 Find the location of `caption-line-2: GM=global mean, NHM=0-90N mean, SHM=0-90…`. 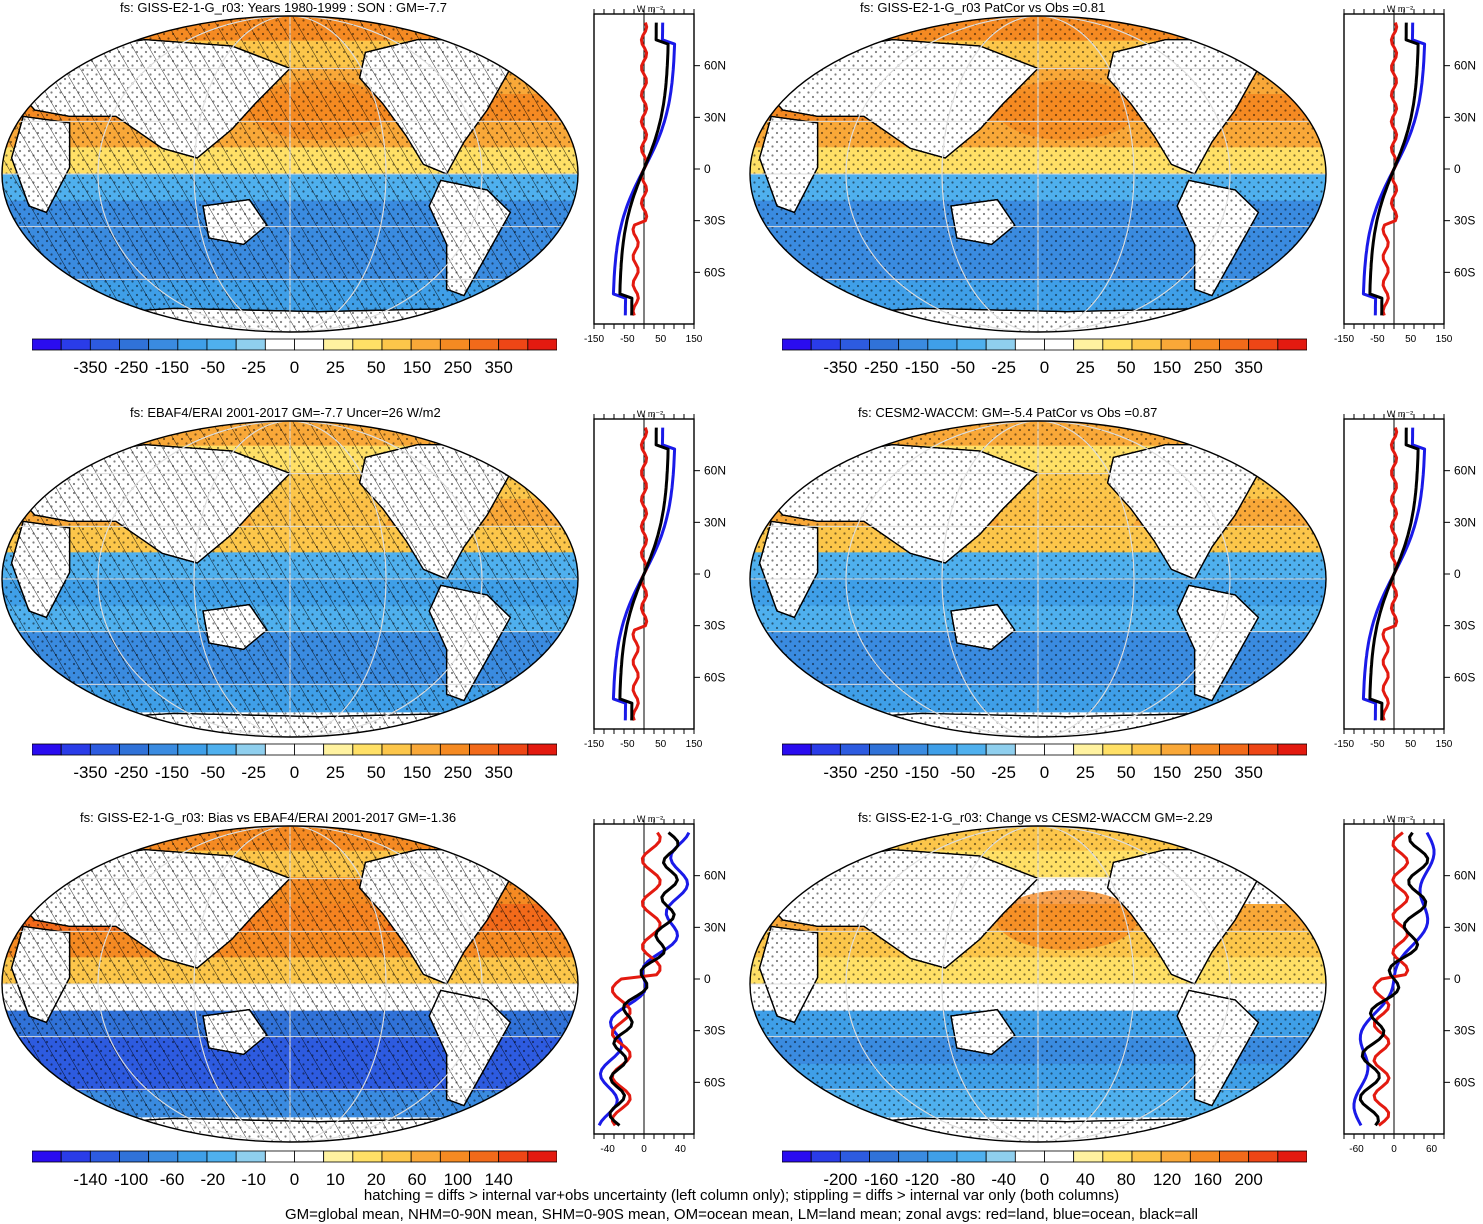

caption-line-2: GM=global mean, NHM=0-90N mean, SHM=0-90… is located at coordinates (741, 1214).